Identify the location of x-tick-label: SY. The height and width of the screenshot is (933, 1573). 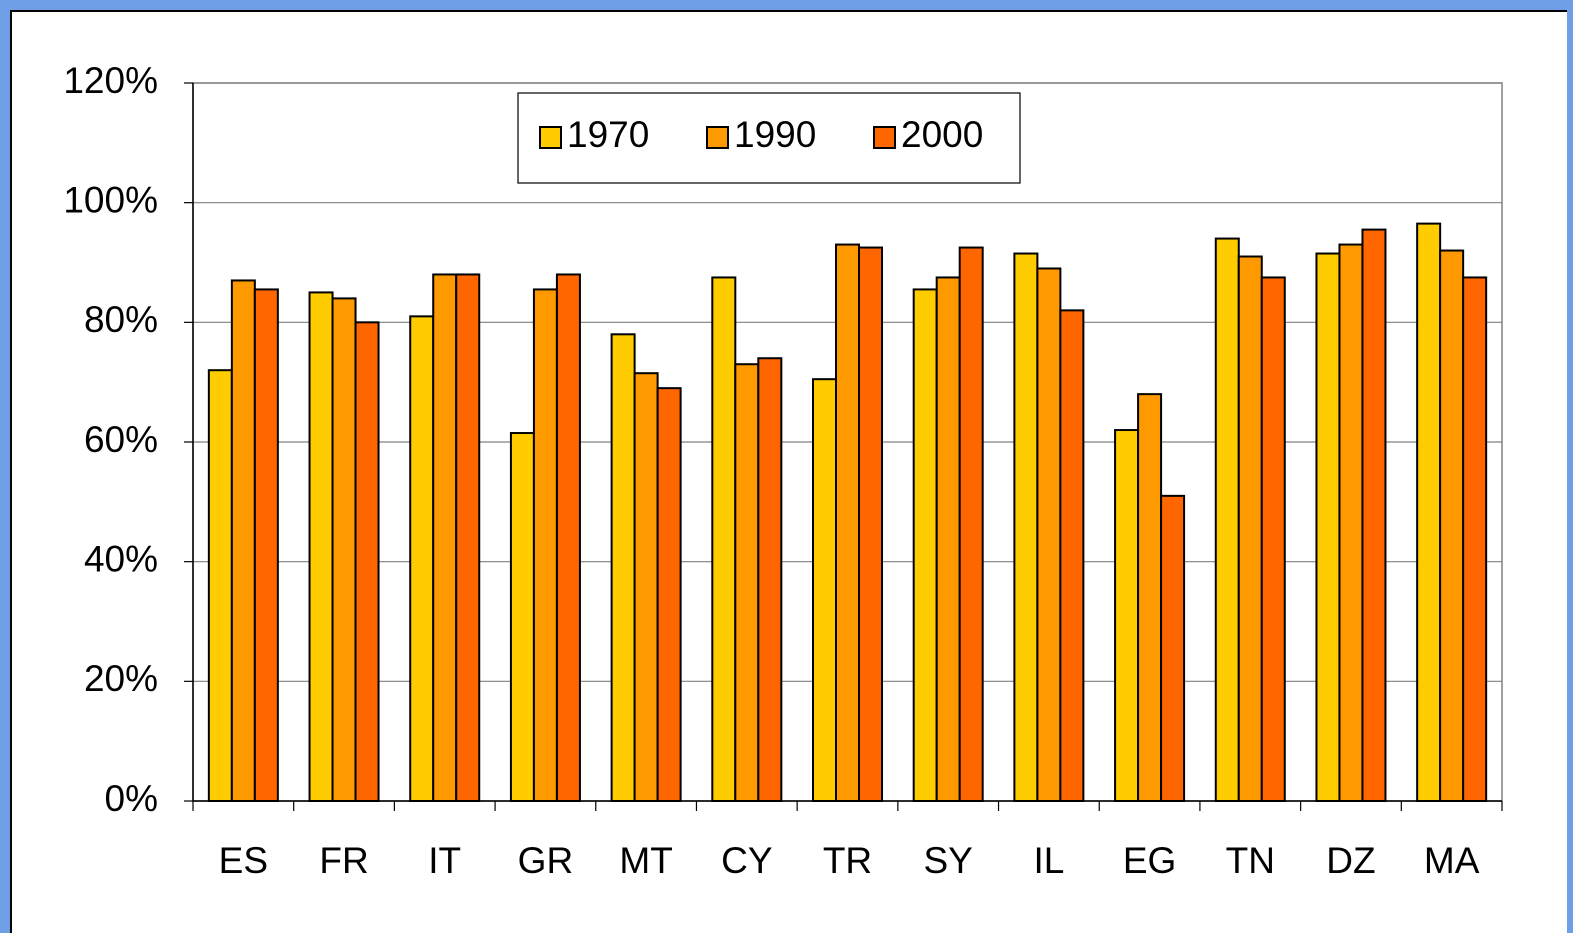
(948, 860).